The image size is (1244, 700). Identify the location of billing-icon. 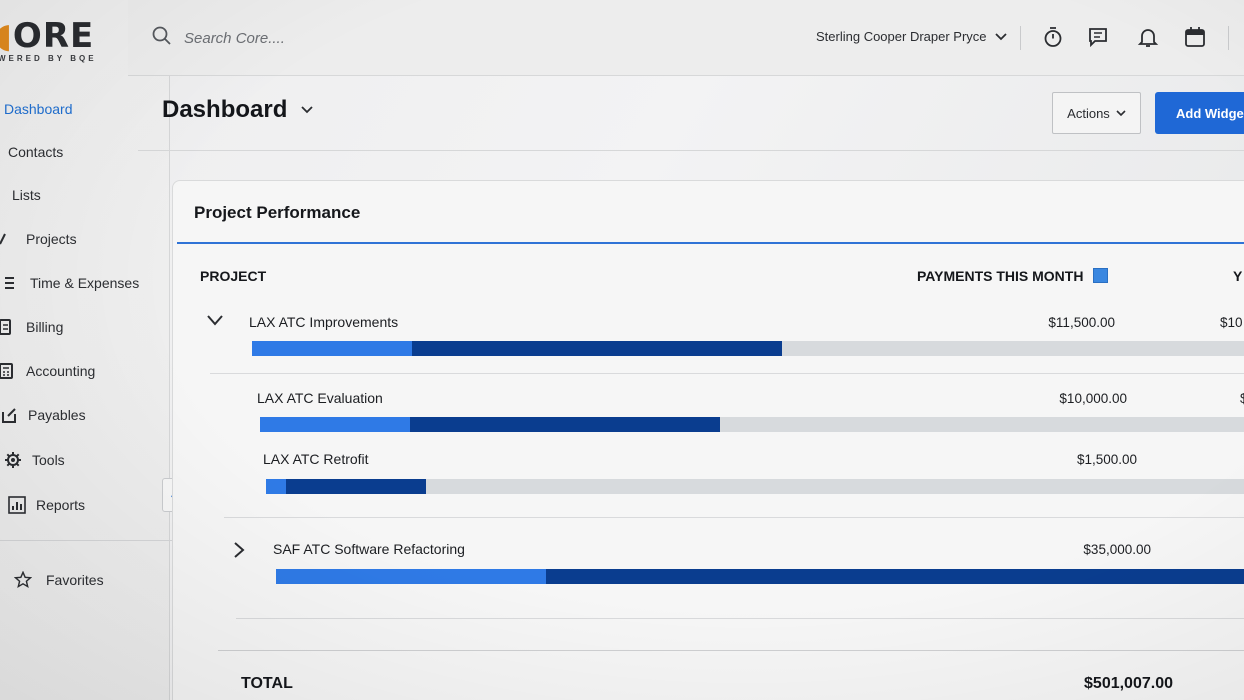
(5, 327).